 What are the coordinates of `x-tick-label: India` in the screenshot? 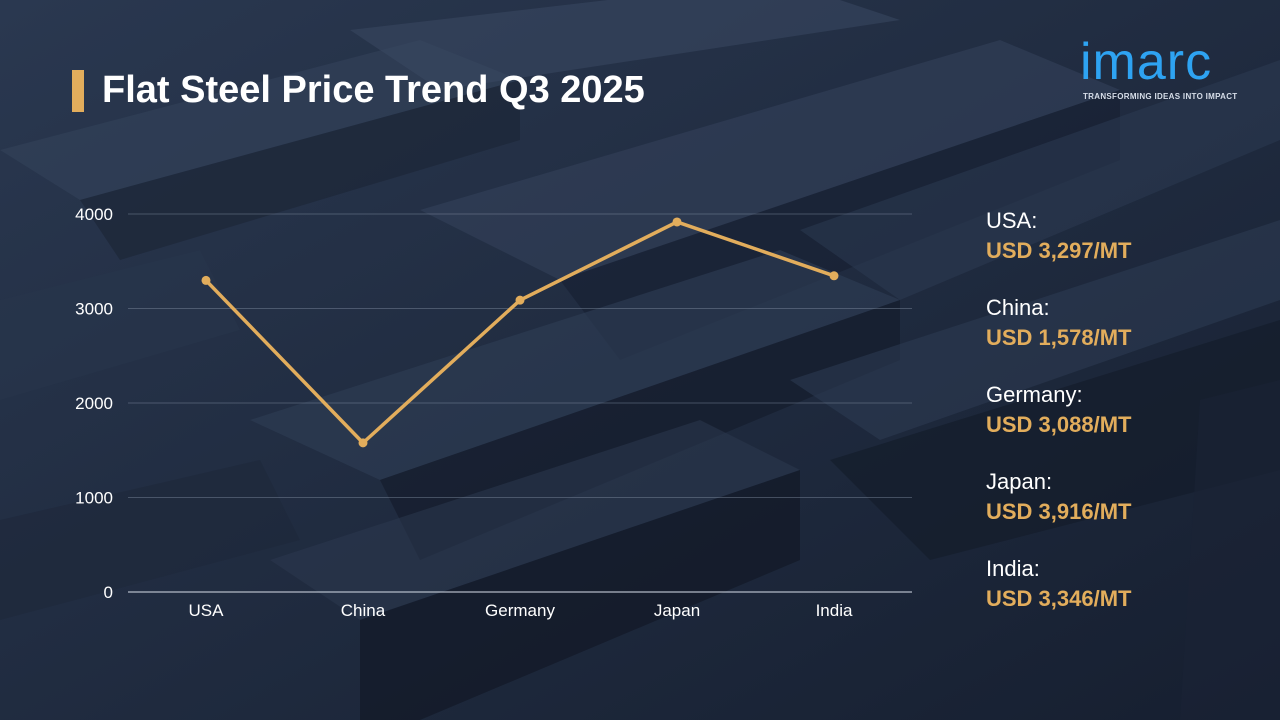 It's located at (834, 610).